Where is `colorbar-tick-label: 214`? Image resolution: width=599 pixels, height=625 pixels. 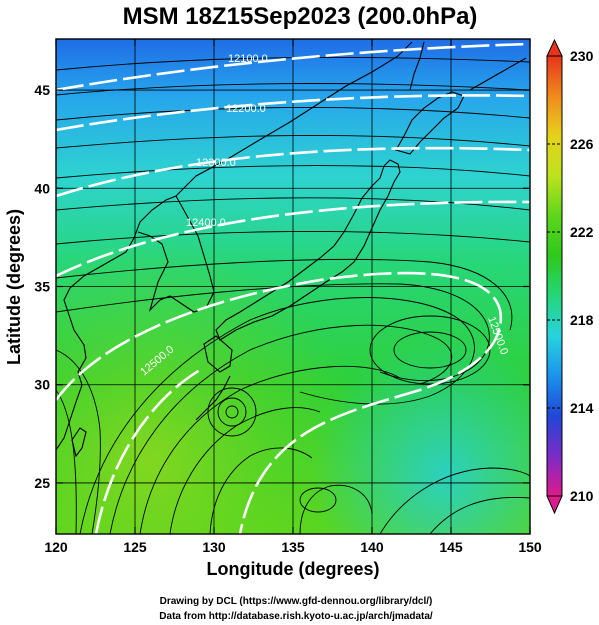 colorbar-tick-label: 214 is located at coordinates (582, 408).